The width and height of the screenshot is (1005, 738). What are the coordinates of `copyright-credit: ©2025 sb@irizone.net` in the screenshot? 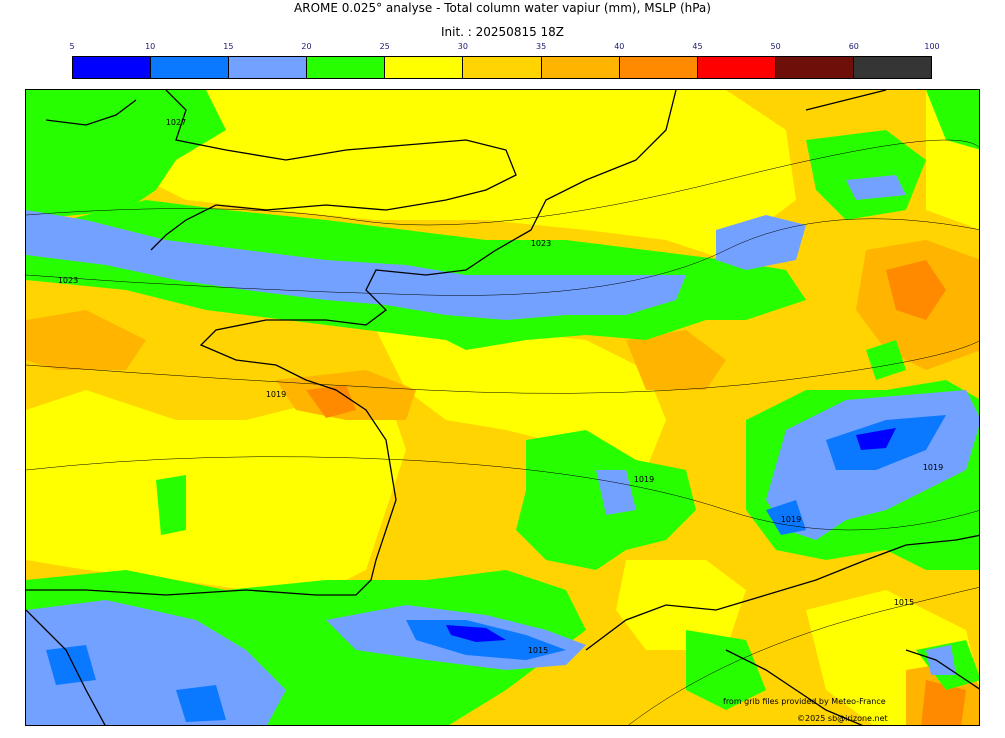 It's located at (842, 718).